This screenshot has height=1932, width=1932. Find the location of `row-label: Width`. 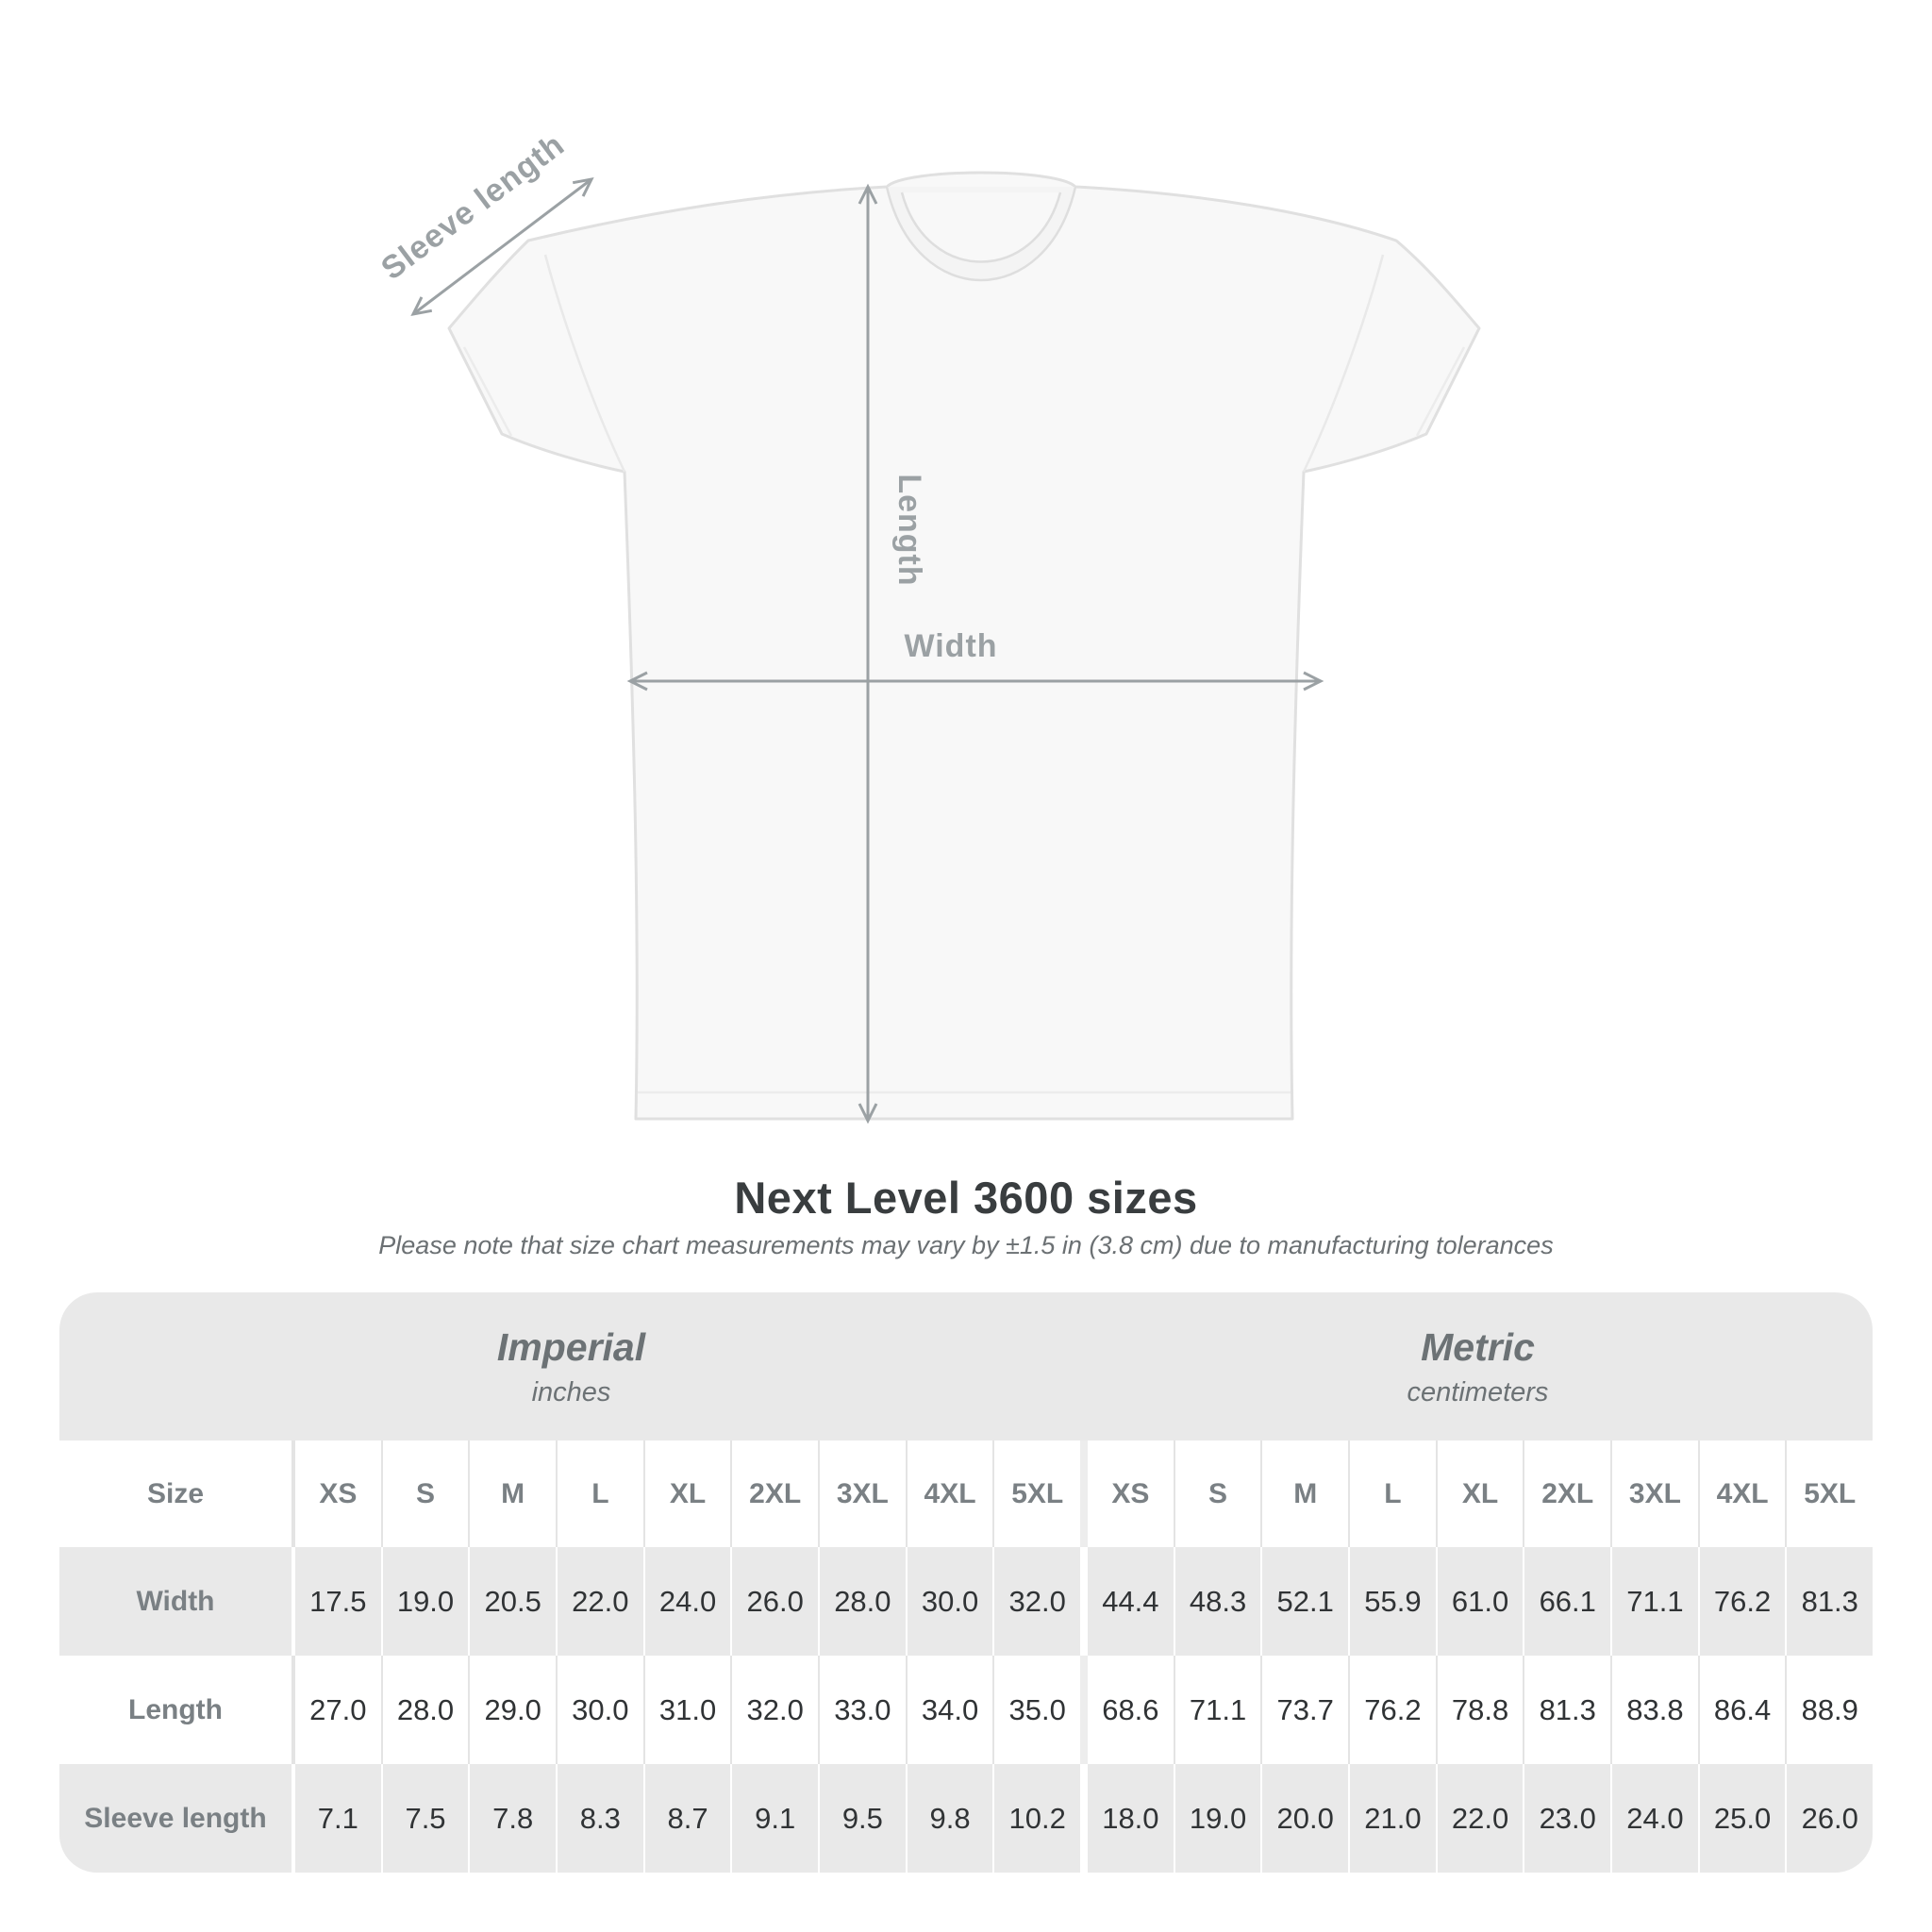

row-label: Width is located at coordinates (175, 1601).